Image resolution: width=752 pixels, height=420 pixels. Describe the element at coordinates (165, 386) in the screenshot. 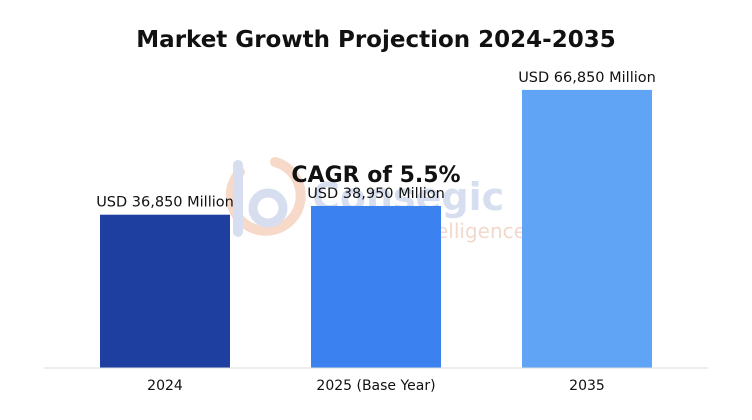

I see `x-tick-label-2024: 2024` at that location.